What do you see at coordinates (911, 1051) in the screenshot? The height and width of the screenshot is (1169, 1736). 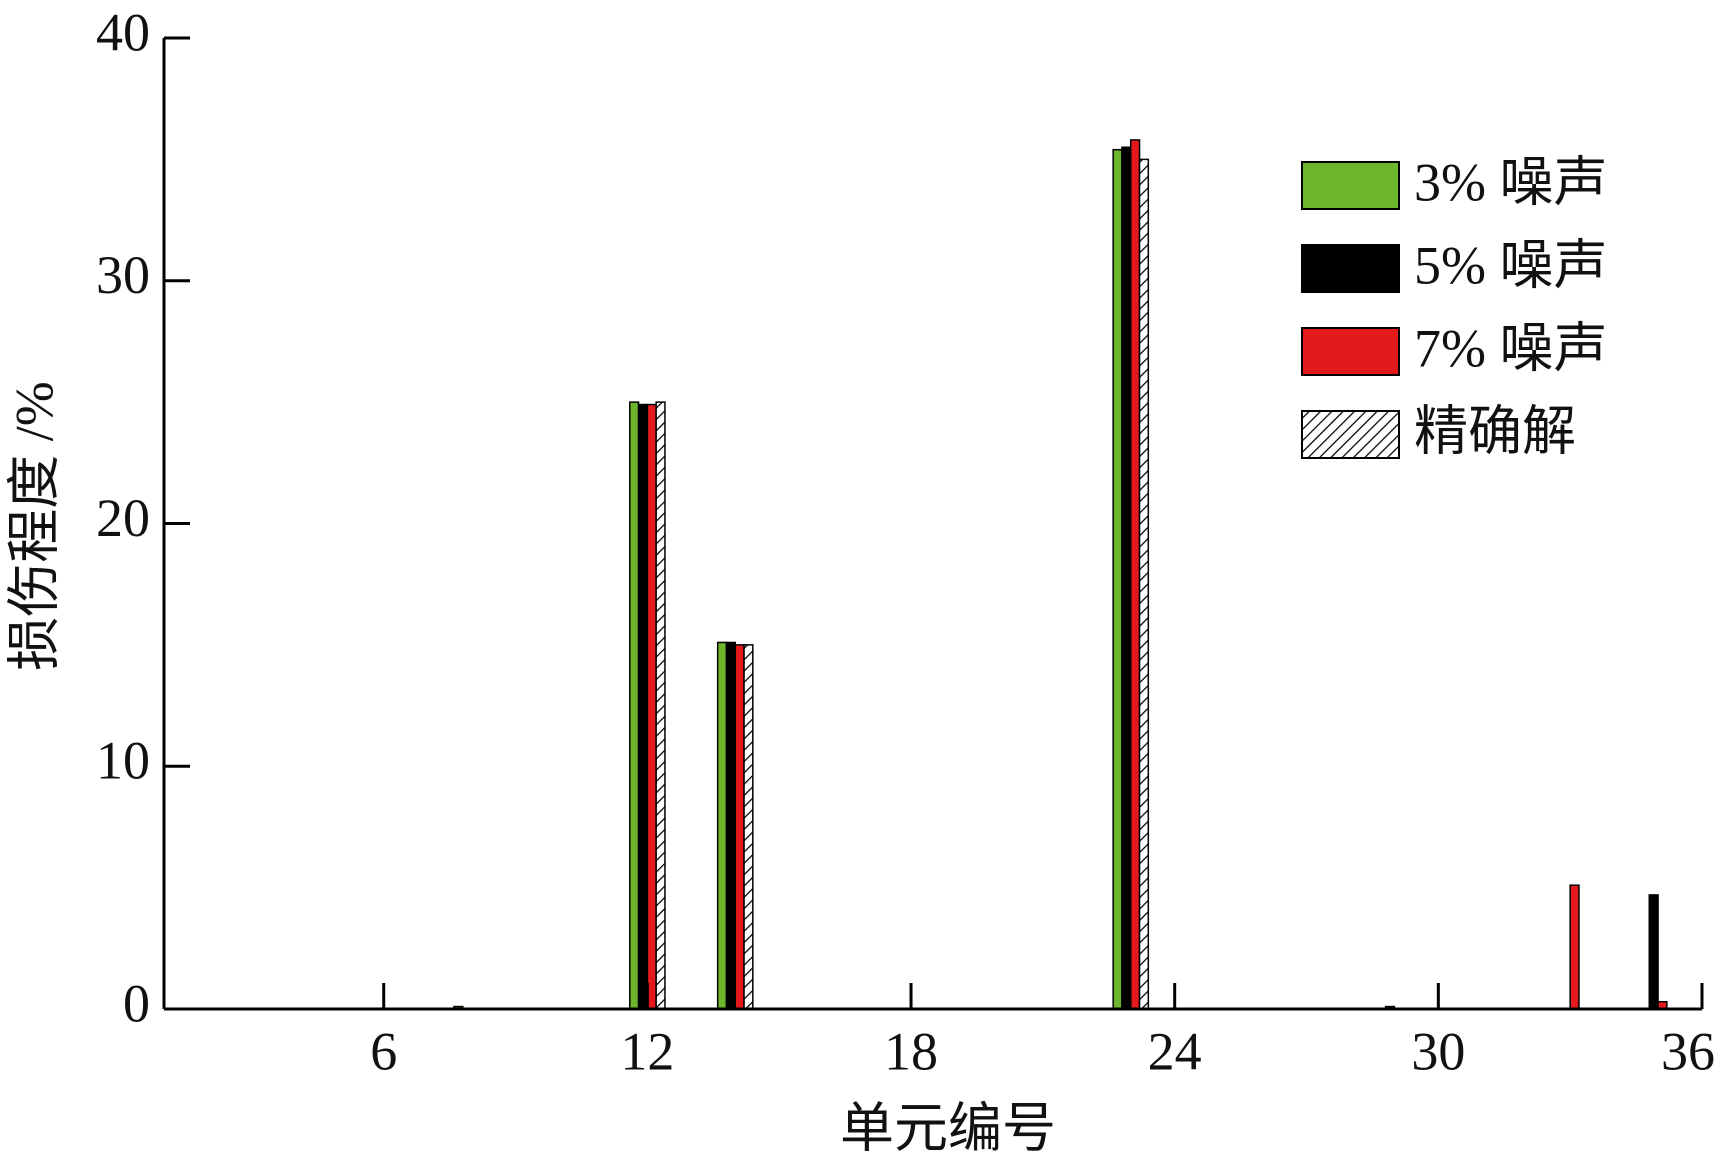 I see `x-tick-label: 18` at bounding box center [911, 1051].